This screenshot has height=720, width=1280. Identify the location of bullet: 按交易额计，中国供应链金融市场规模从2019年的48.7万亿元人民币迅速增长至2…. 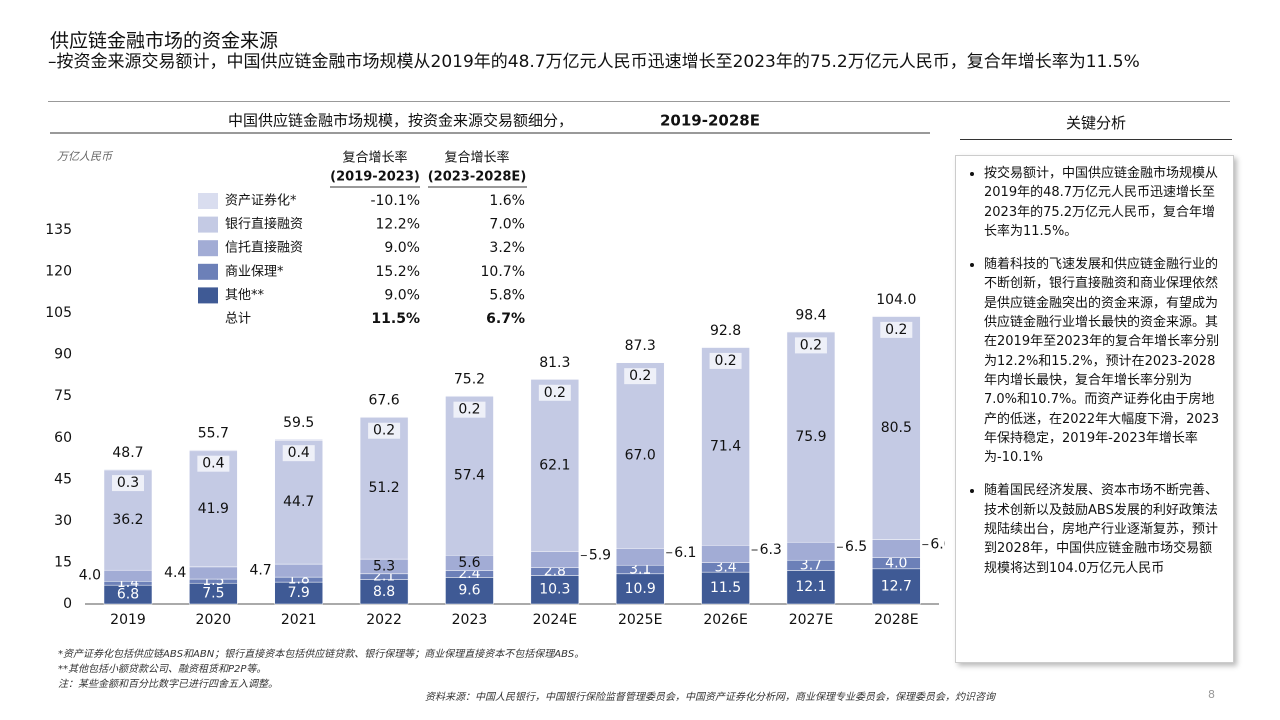
(1103, 202).